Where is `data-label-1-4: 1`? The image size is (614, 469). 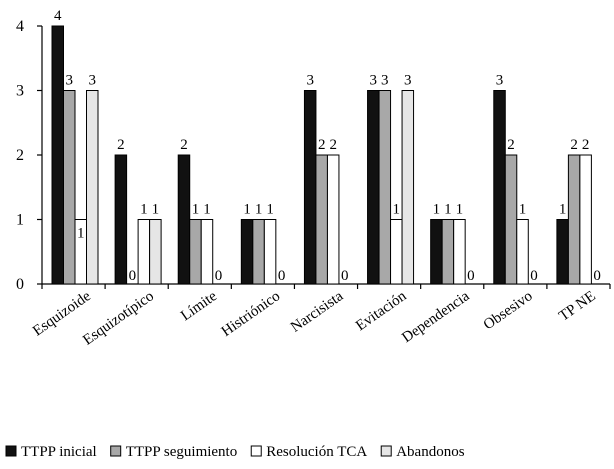 data-label-1-4: 1 is located at coordinates (247, 210).